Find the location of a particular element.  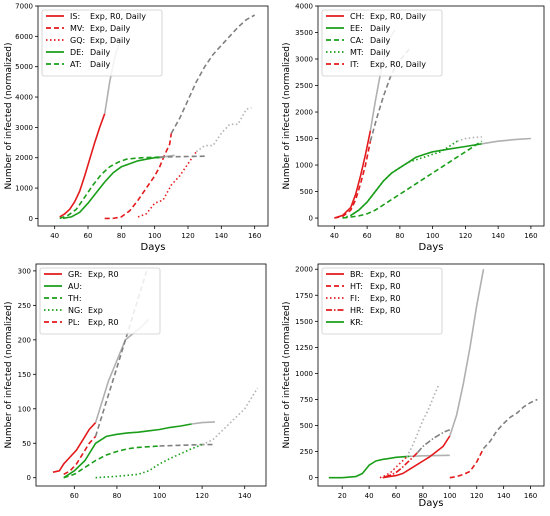

y-tick-label: 1500 is located at coordinates (304, 322).